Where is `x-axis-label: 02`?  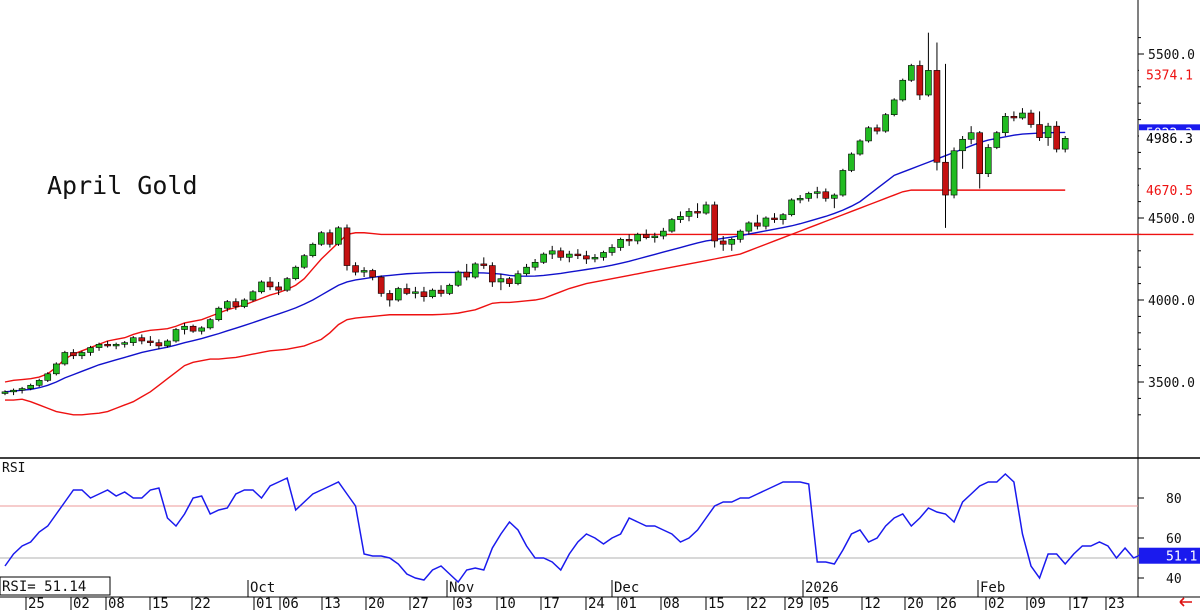 x-axis-label: 02 is located at coordinates (996, 603).